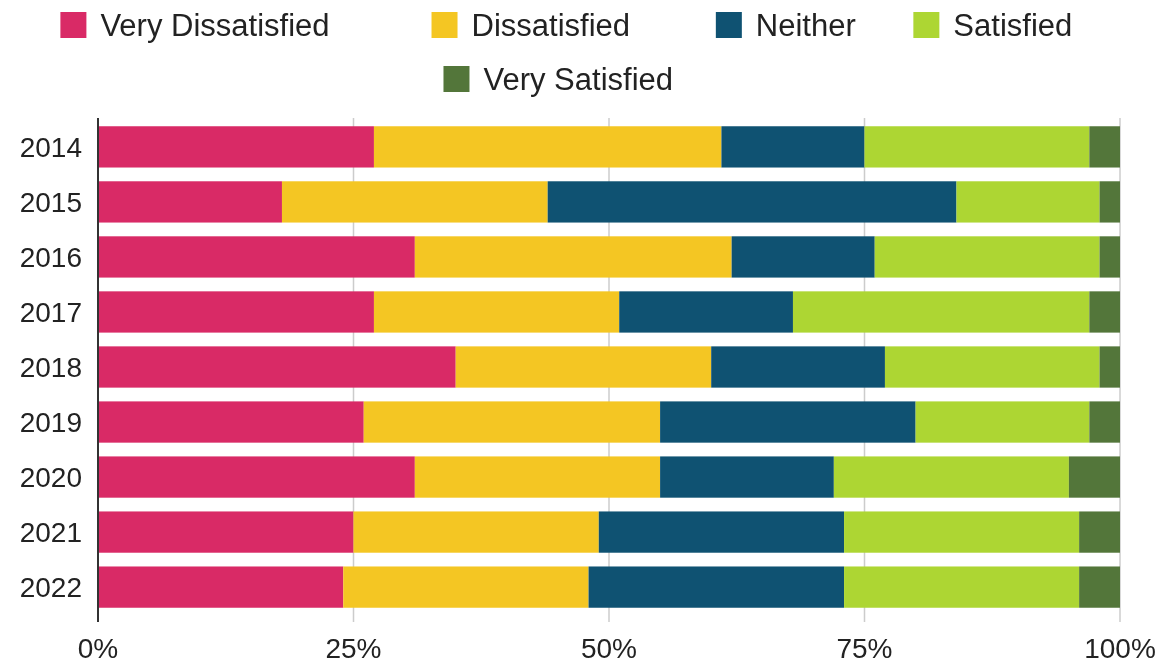  What do you see at coordinates (353, 648) in the screenshot?
I see `x-tick-label: 25%` at bounding box center [353, 648].